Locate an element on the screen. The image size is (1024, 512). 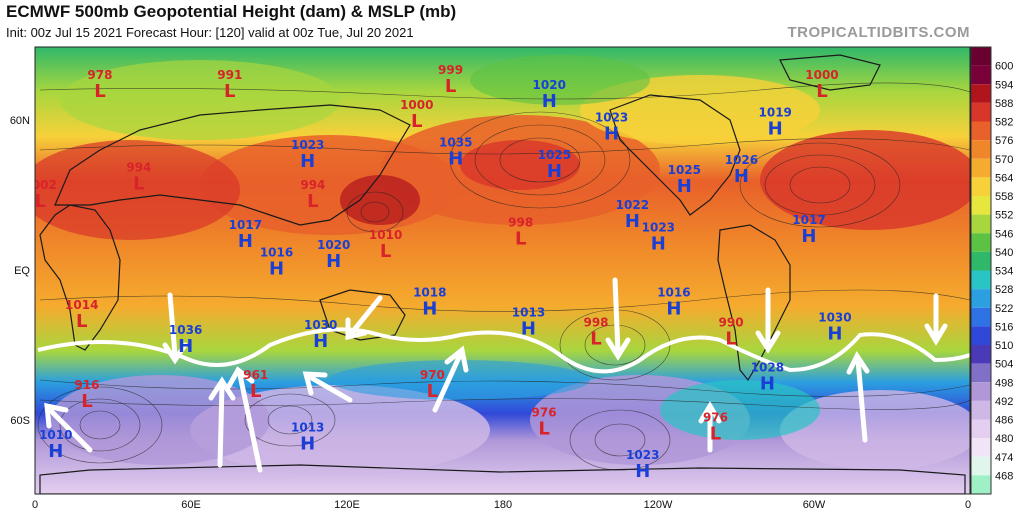
colorbar-frame is located at coordinates (981, 270).